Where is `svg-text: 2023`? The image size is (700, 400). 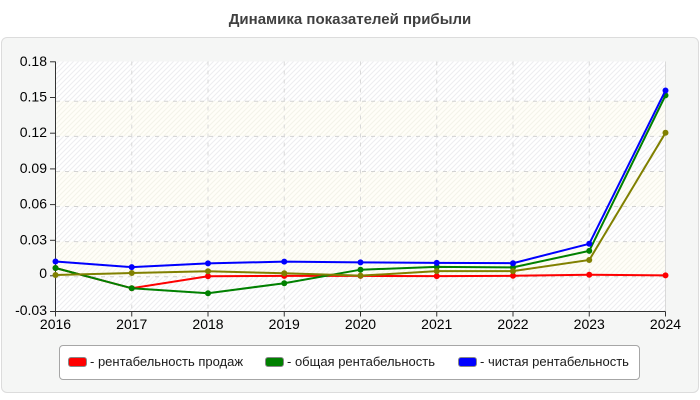
svg-text: 2023 is located at coordinates (589, 324).